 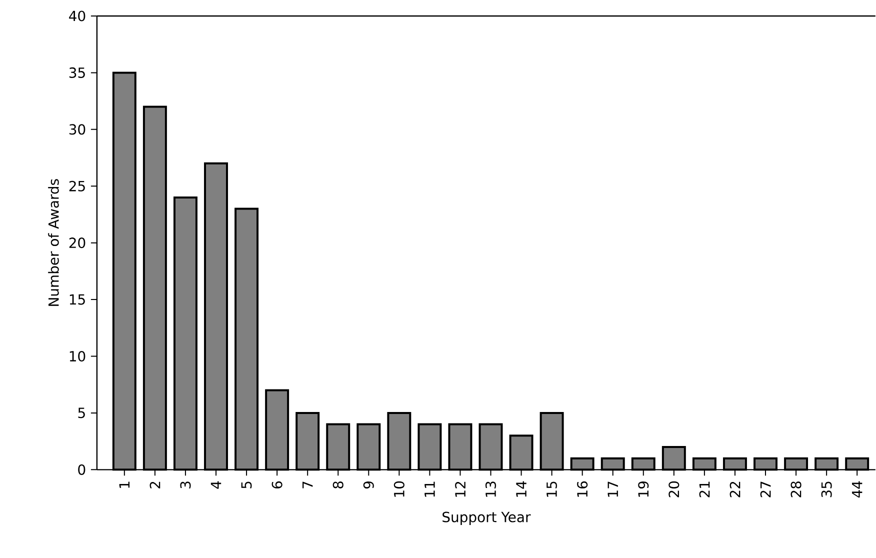 What do you see at coordinates (77, 243) in the screenshot?
I see `y-tick-label: 20` at bounding box center [77, 243].